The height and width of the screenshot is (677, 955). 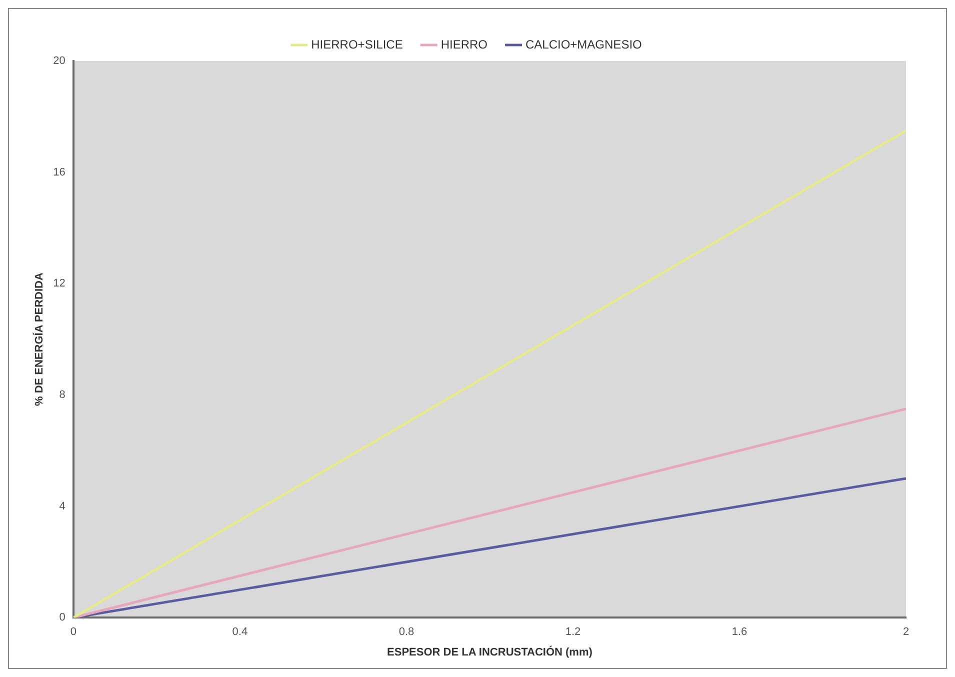 What do you see at coordinates (39, 339) in the screenshot?
I see `y-axis-title: % DE ENERGÍA PERDIDA` at bounding box center [39, 339].